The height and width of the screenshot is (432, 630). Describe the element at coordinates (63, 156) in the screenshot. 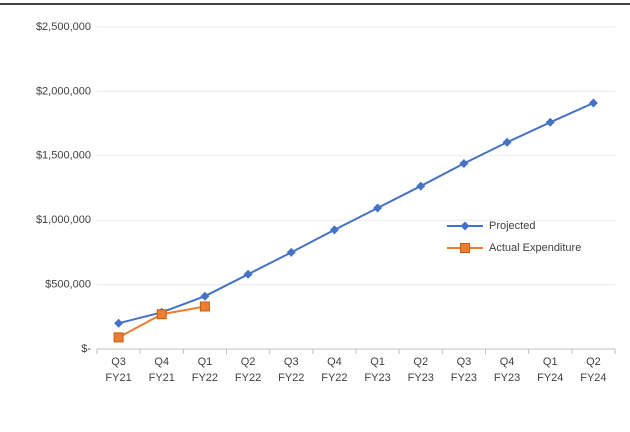

I see `y-tick-label: $1,500,000` at that location.